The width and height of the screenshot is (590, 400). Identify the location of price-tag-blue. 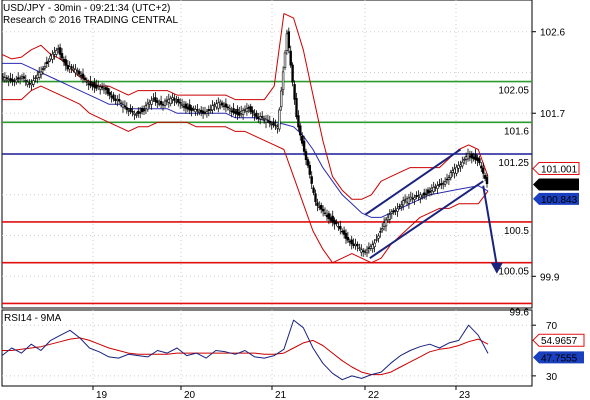
(556, 198).